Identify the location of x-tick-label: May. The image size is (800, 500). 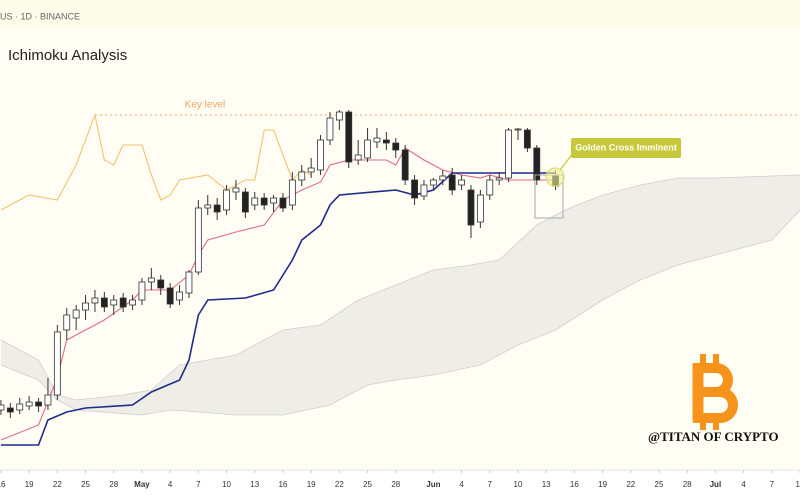
(142, 484).